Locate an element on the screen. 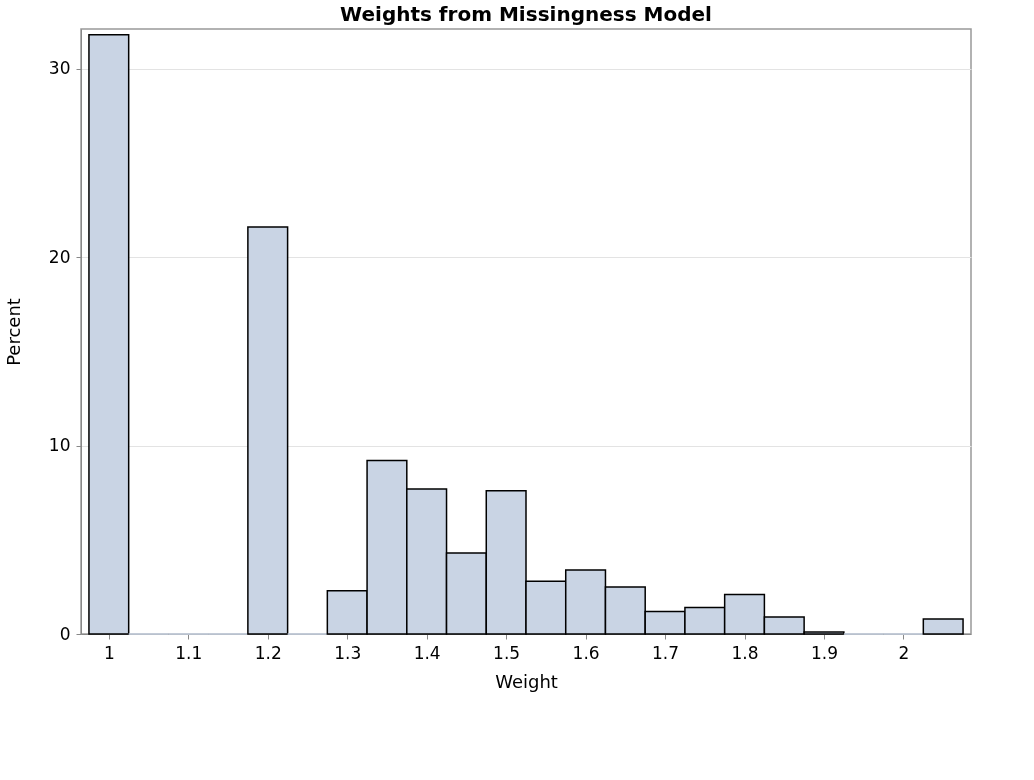 This screenshot has width=1034, height=780. chart-title: Weights from Missingness Model is located at coordinates (526, 14).